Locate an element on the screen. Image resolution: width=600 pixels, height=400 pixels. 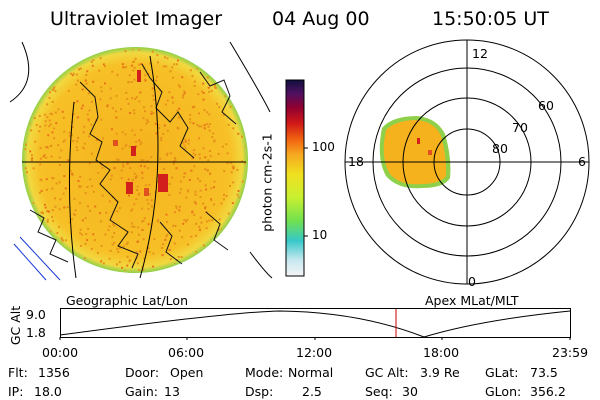
door-value: Open is located at coordinates (187, 372).